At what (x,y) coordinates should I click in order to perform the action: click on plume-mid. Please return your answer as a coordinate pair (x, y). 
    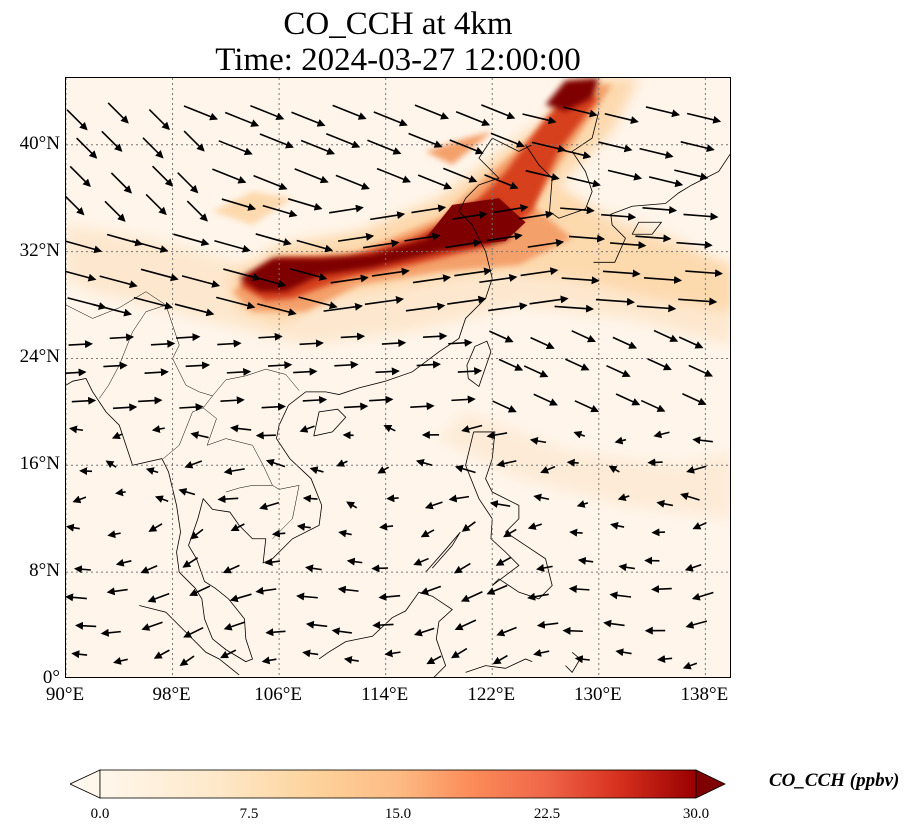
    Looking at the image, I should click on (459, 148).